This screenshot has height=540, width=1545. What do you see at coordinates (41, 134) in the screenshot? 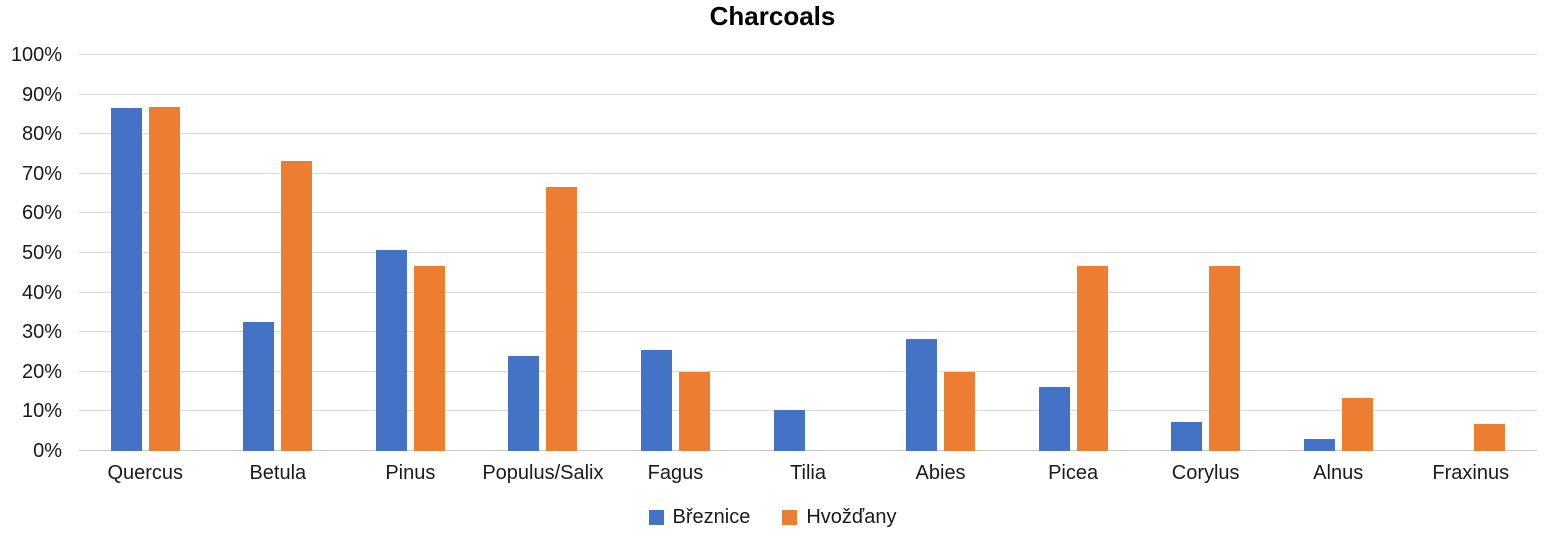
I see `y-tick-label: 80%` at bounding box center [41, 134].